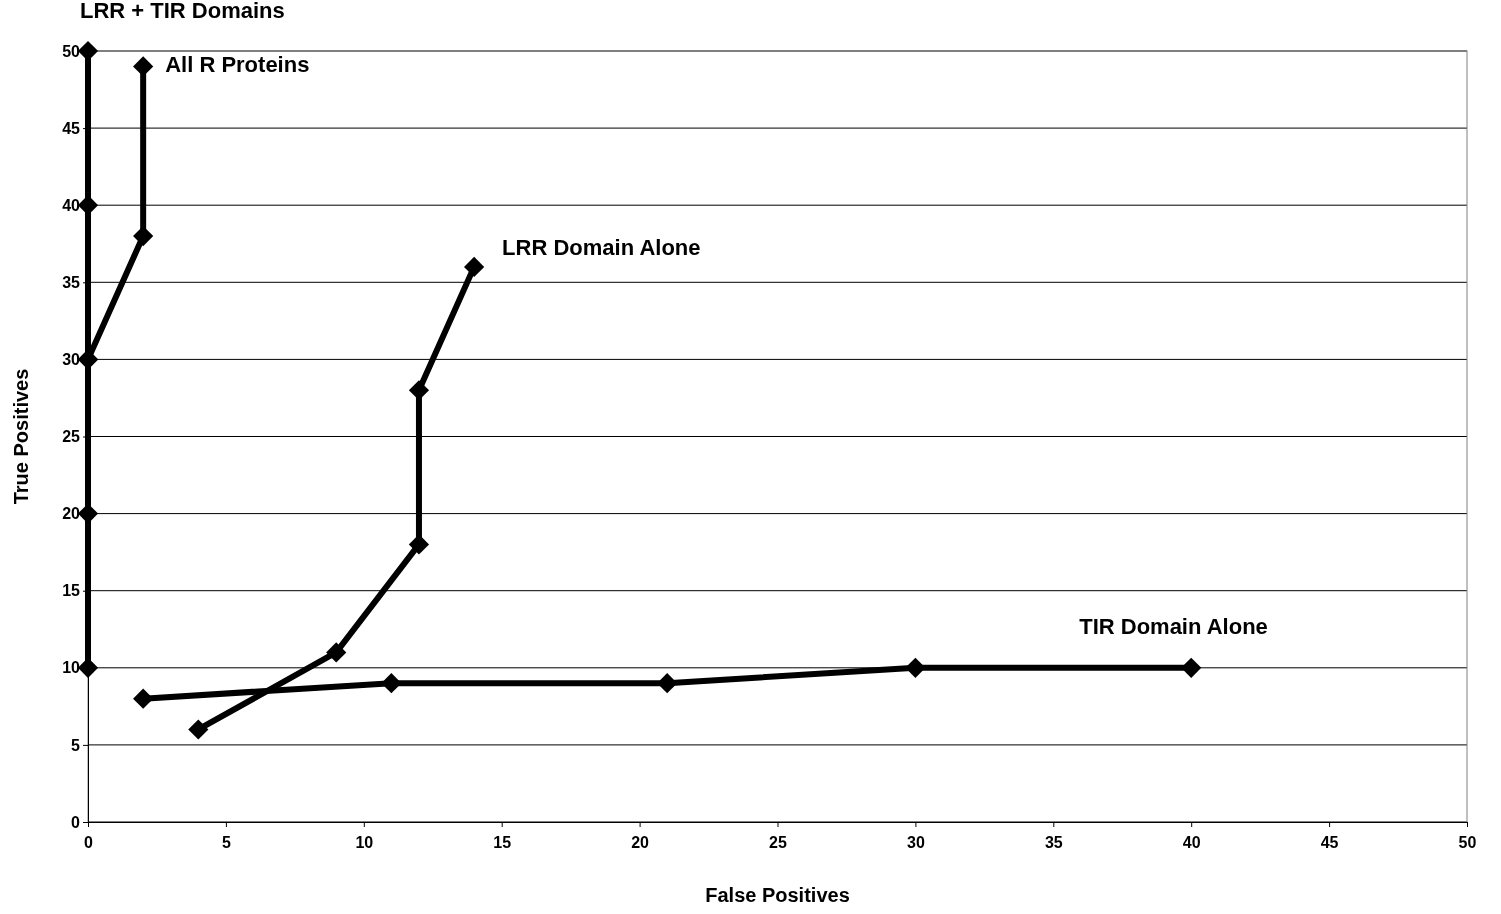  I want to click on x-tick-label: 40, so click(1191, 842).